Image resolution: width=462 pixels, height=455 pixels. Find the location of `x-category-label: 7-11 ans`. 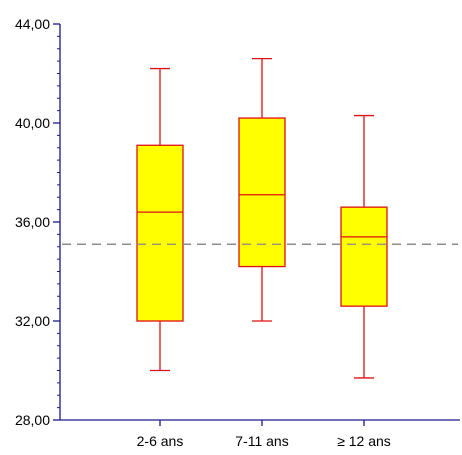

x-category-label: 7-11 ans is located at coordinates (261, 441).